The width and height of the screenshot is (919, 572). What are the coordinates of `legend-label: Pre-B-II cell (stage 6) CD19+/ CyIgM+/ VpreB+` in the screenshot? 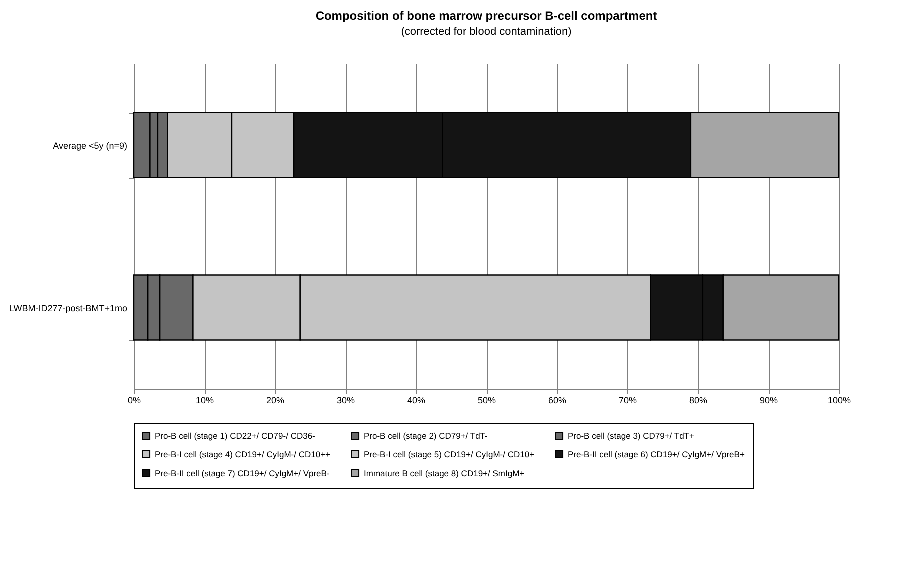 It's located at (656, 455).